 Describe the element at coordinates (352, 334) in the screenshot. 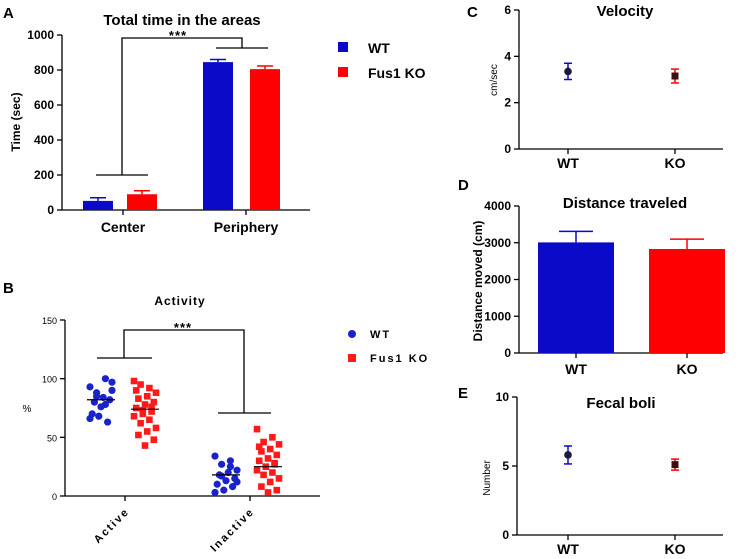

I see `legend-b-wt-marker` at that location.